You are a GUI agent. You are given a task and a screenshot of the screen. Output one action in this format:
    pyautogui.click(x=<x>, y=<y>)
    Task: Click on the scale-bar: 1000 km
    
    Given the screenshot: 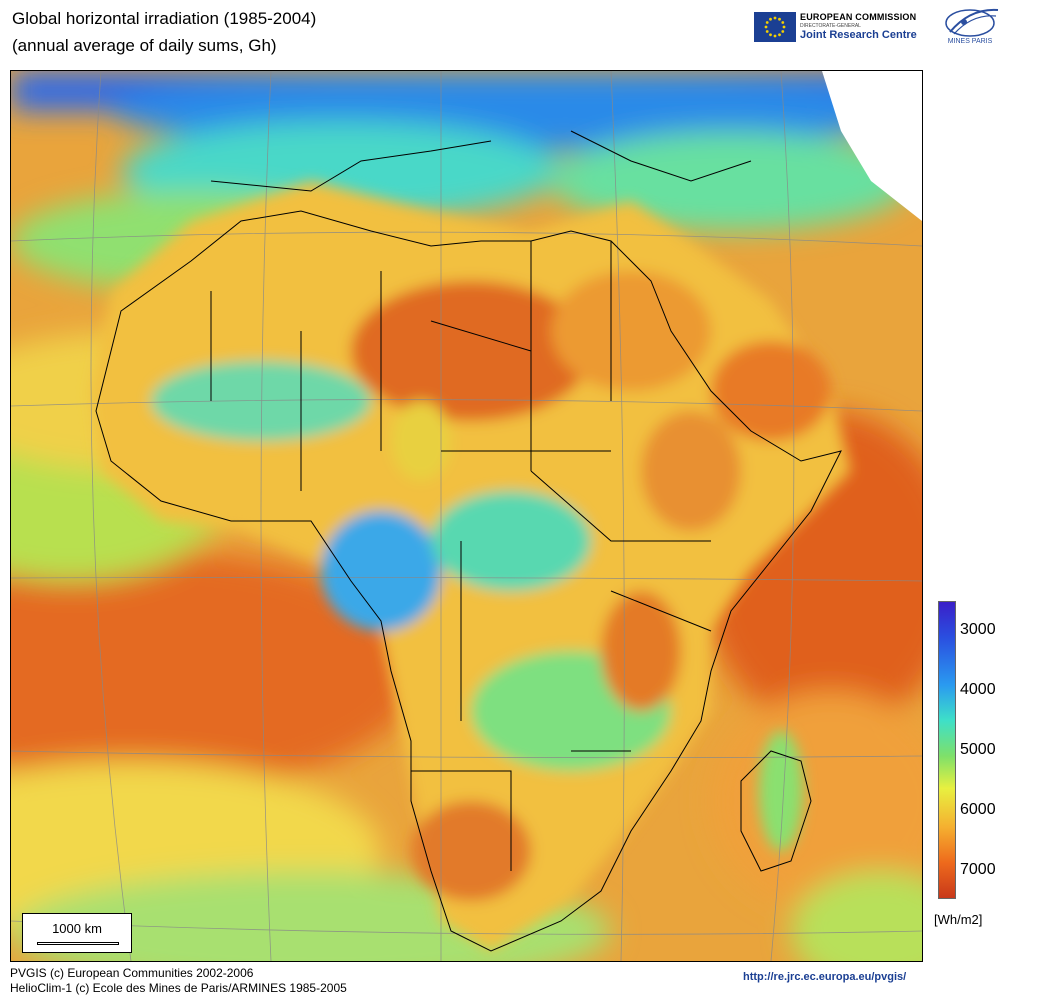 What is the action you would take?
    pyautogui.click(x=77, y=933)
    